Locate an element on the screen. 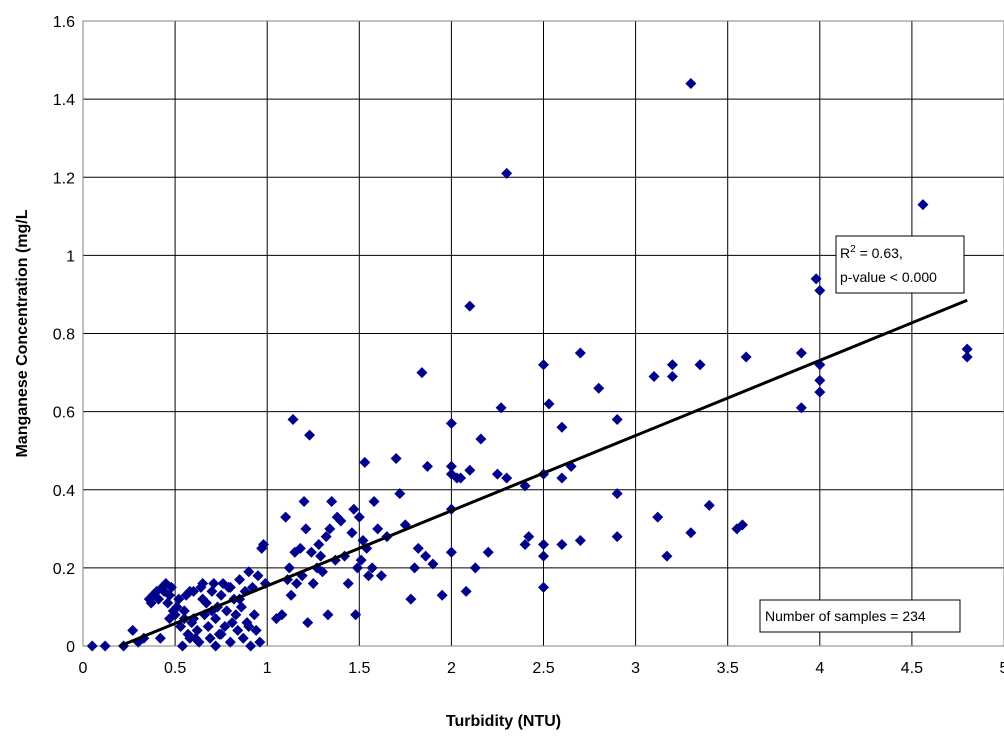  x-axis-title: Turbidity (NTU) is located at coordinates (503, 721).